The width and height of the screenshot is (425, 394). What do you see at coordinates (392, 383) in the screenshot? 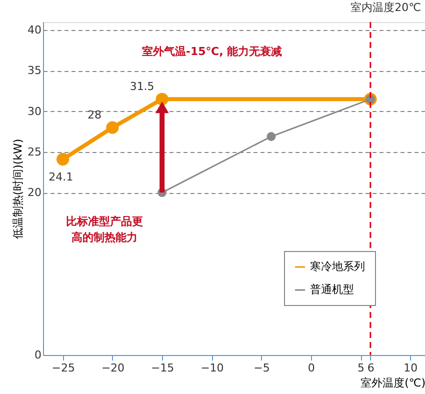
I see `x-axis-title: 室外温度(℃)` at bounding box center [392, 383].